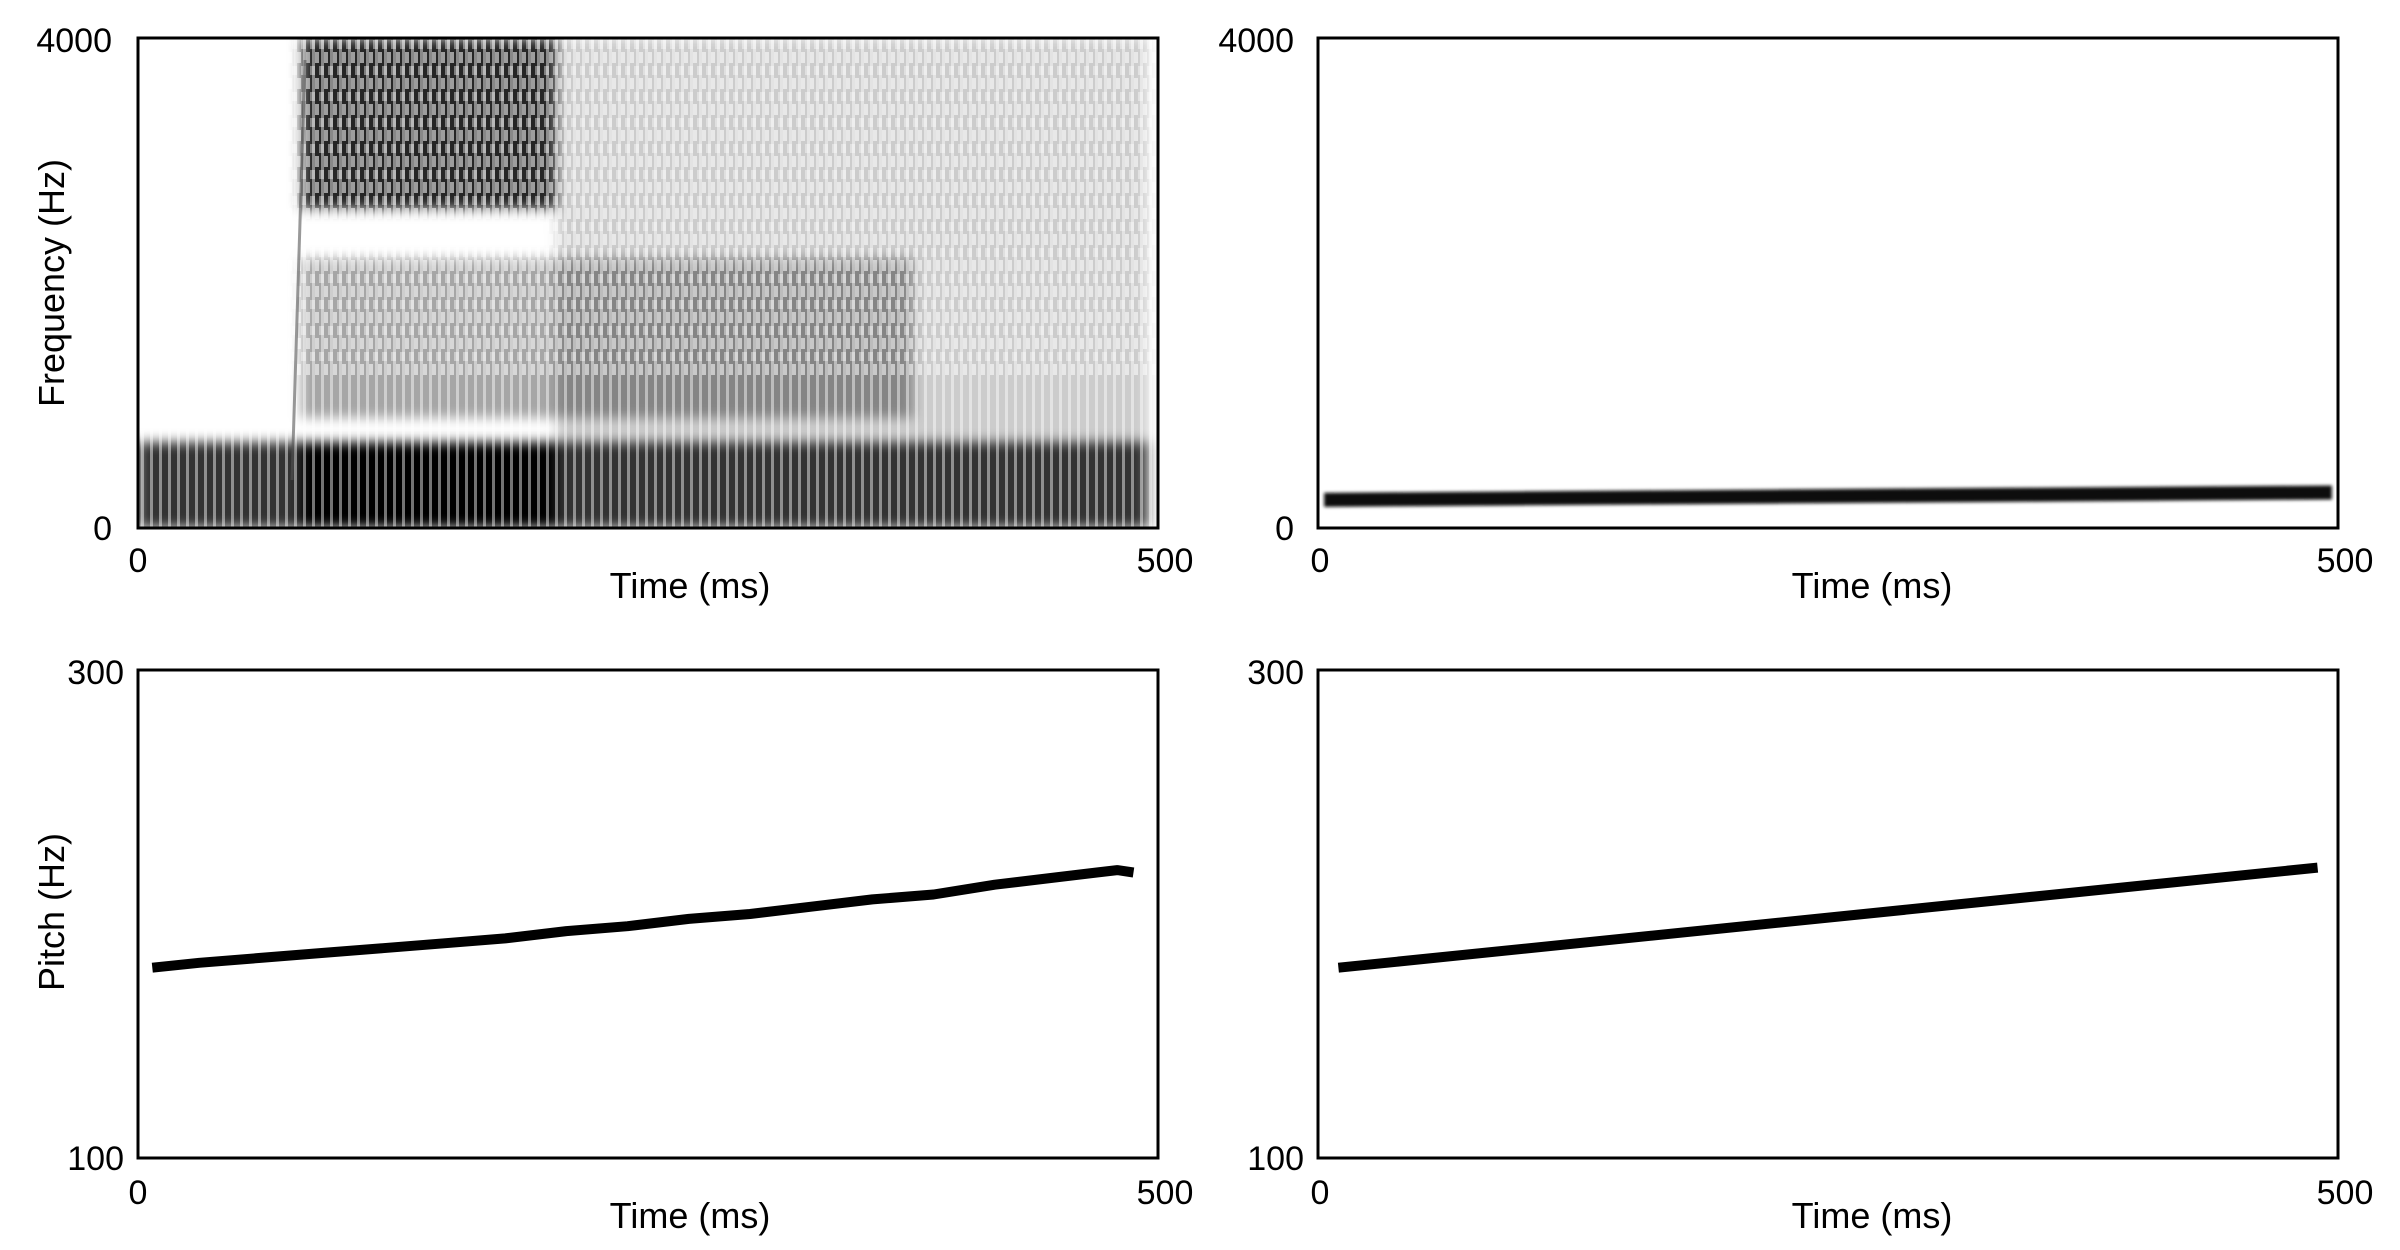 Image resolution: width=2400 pixels, height=1250 pixels. I want to click on onset-line, so click(298, 270).